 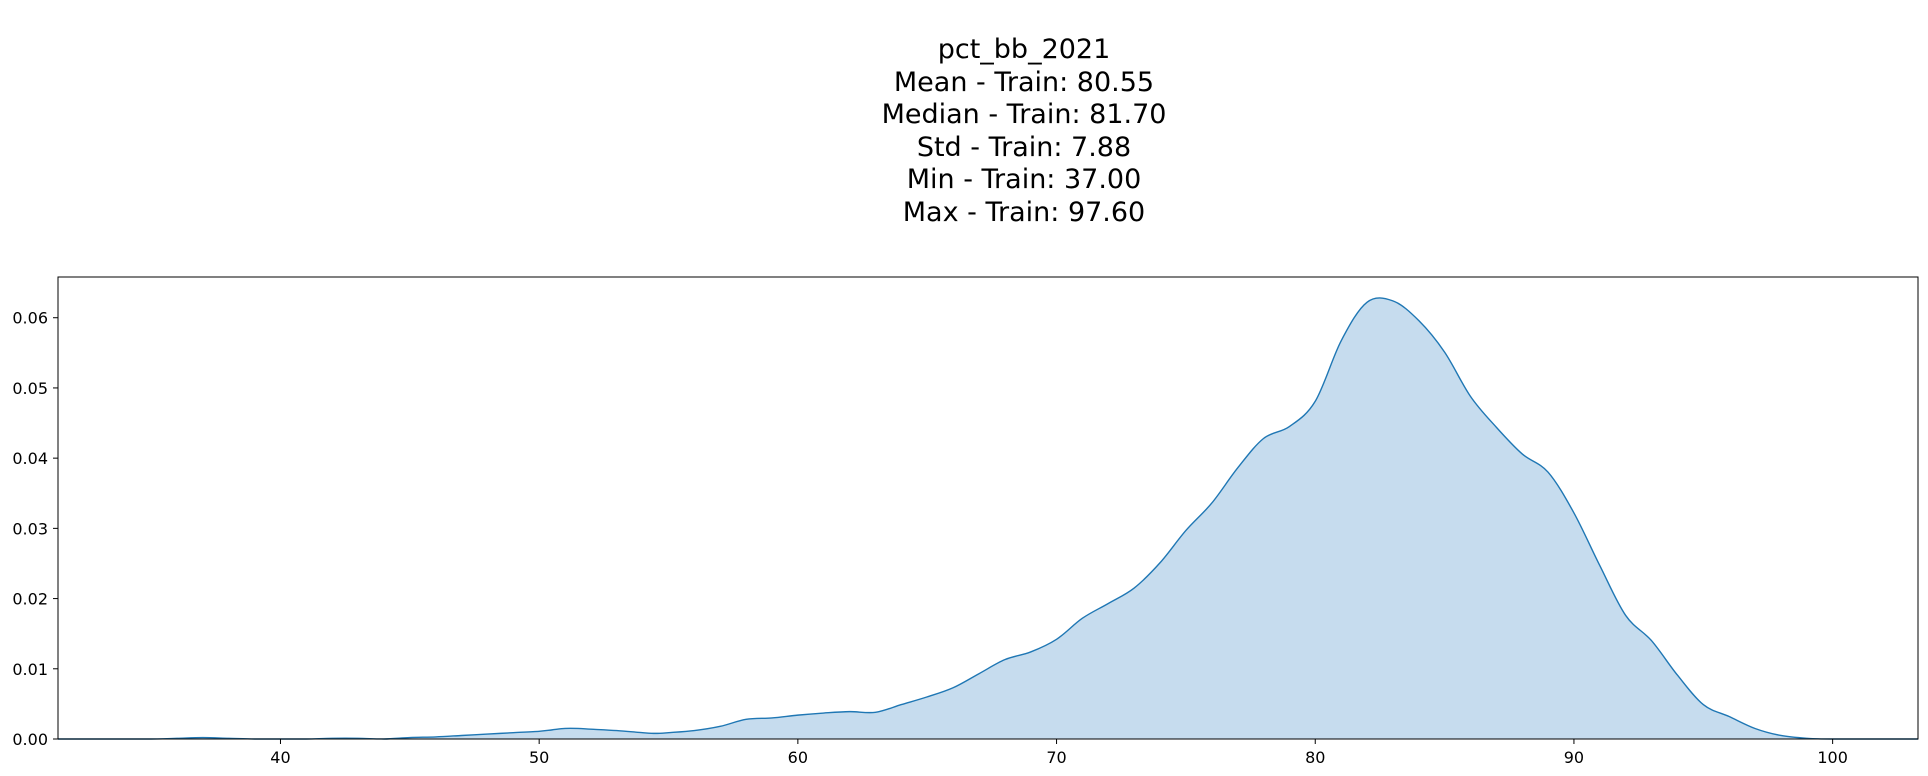 What do you see at coordinates (1024, 82) in the screenshot?
I see `chart-title-line: Mean - Train: 80.55` at bounding box center [1024, 82].